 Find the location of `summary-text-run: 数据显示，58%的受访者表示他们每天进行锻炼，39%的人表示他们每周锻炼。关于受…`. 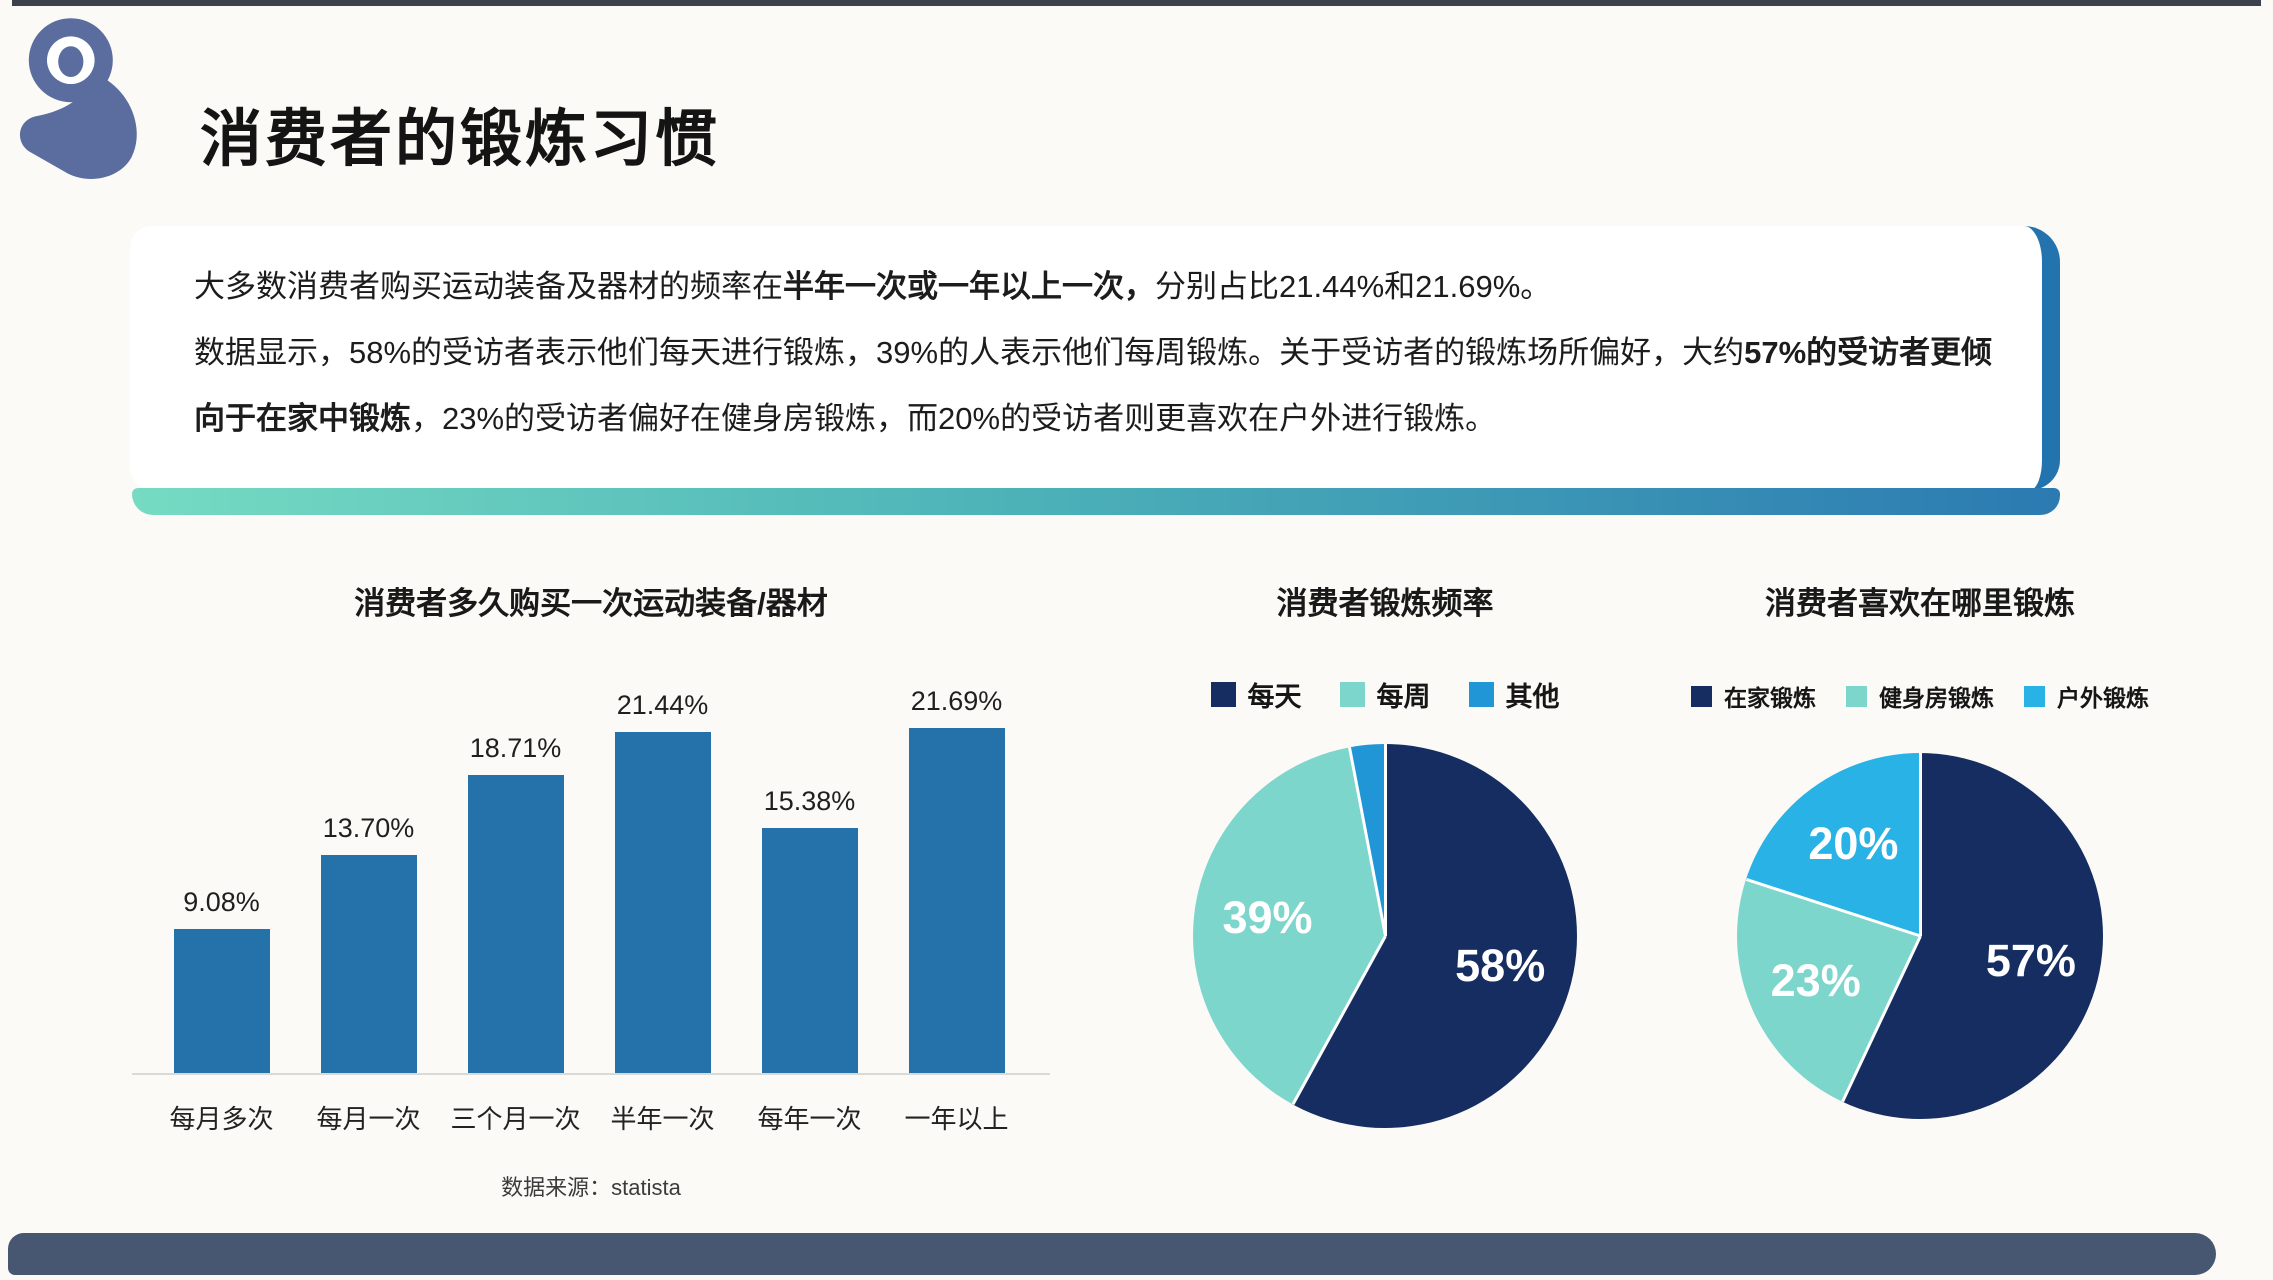

summary-text-run: 数据显示，58%的受访者表示他们每天进行锻炼，39%的人表示他们每周锻炼。关于受… is located at coordinates (969, 352).